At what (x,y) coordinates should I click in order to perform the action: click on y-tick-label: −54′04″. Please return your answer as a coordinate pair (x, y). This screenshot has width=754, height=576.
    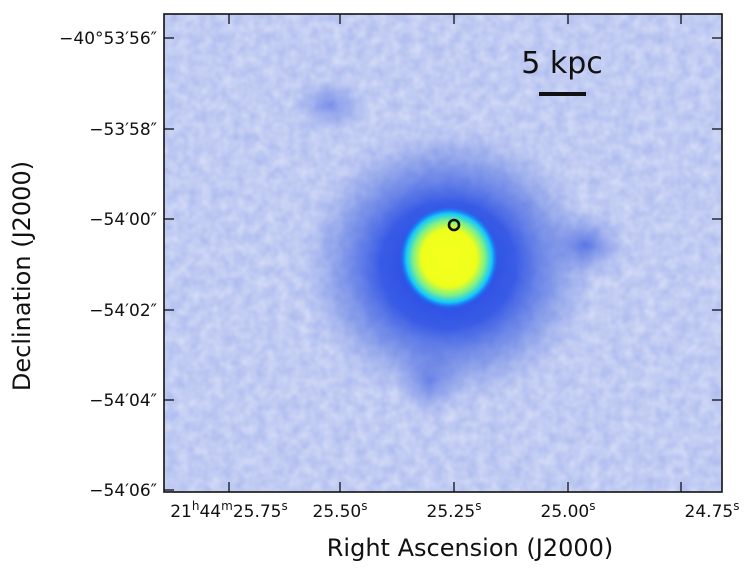
    Looking at the image, I should click on (123, 401).